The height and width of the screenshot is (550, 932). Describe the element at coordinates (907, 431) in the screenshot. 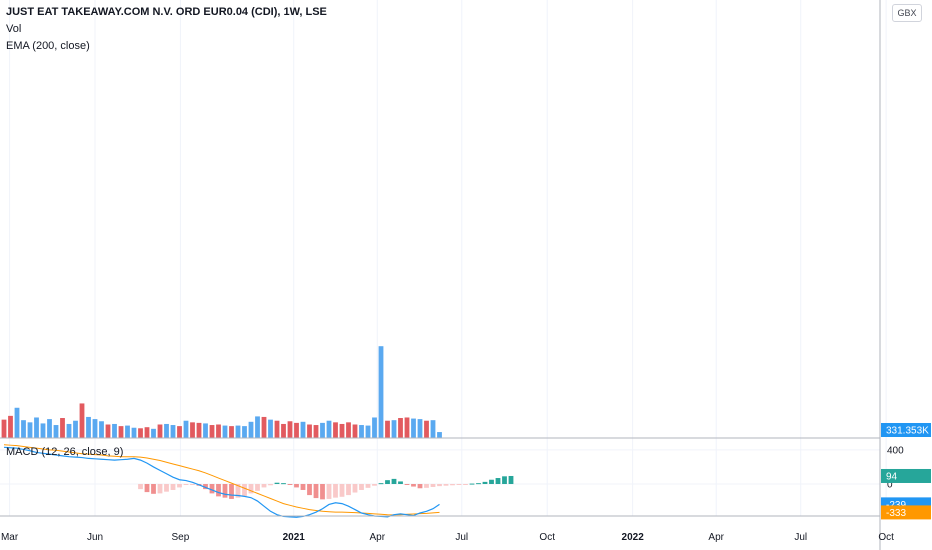

I see `volume-badge: 331.353K` at that location.